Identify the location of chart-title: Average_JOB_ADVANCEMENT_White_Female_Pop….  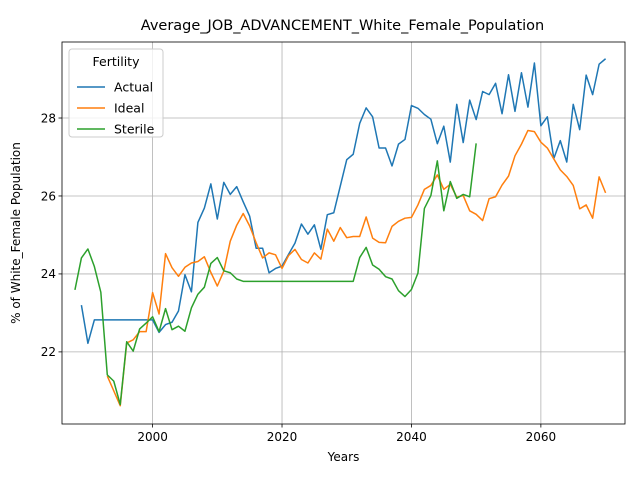
(342, 26).